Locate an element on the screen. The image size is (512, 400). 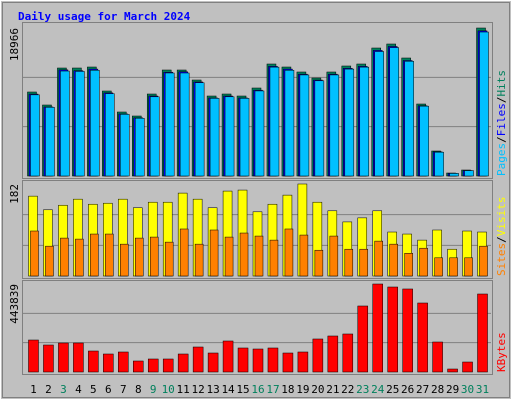
x-tick-label: 20 is located at coordinates (317, 389).